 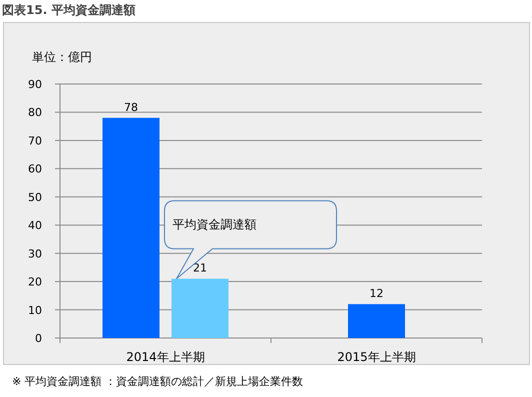 What do you see at coordinates (158, 381) in the screenshot?
I see `text: ※ 平均資金調達額 ：資金調達額の総計／新規上場企業件数` at bounding box center [158, 381].